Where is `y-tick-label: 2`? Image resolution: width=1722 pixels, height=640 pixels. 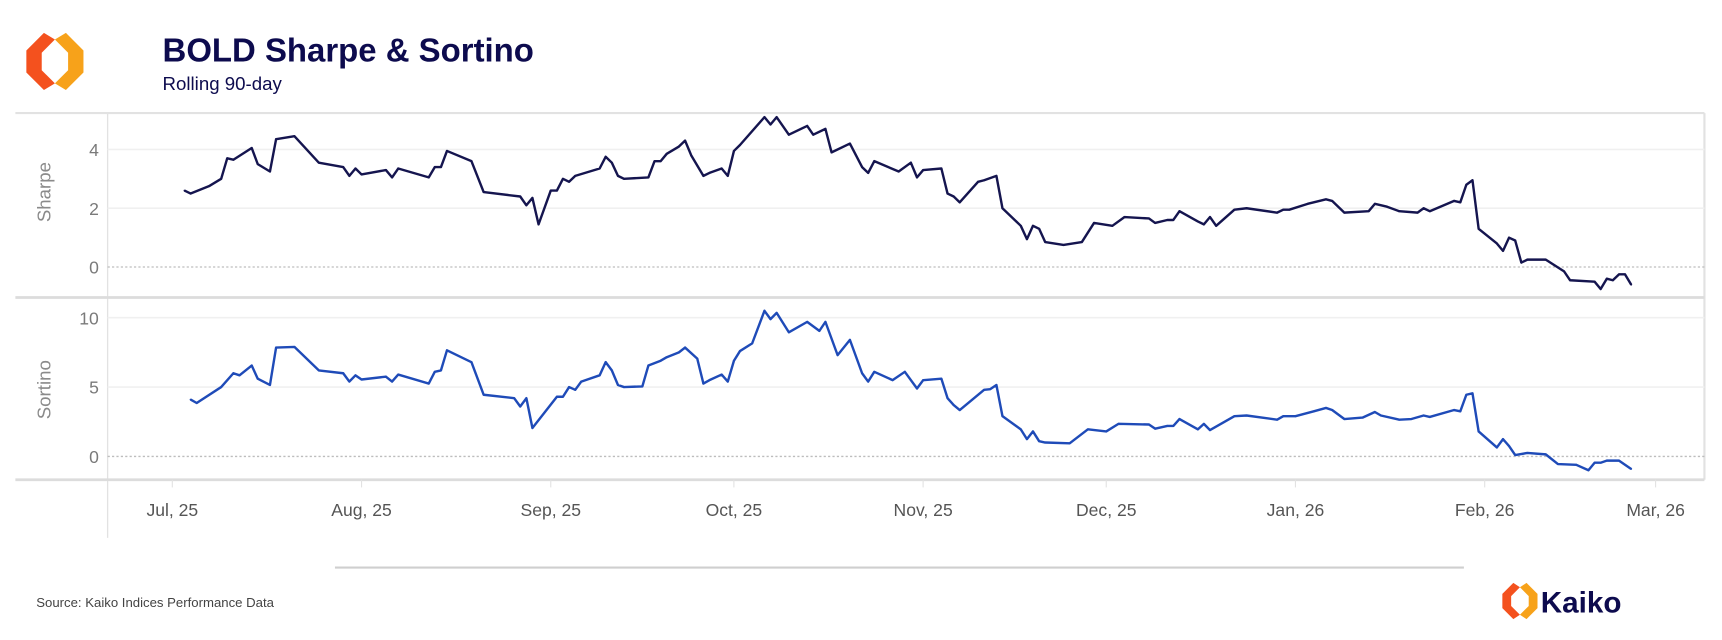
y-tick-label: 2 is located at coordinates (94, 209).